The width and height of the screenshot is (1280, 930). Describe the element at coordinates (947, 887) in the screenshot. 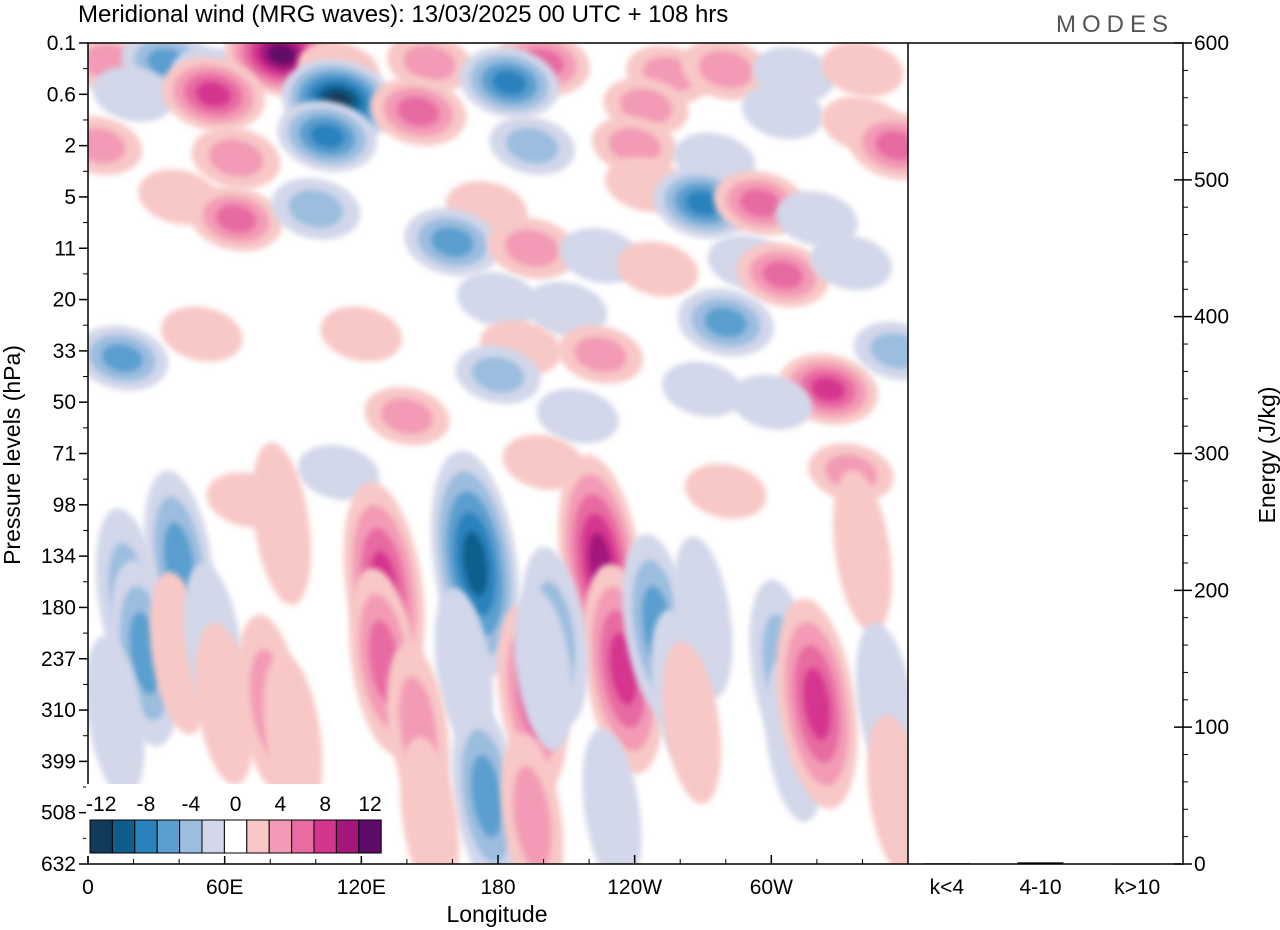

I see `energy-category-label: k<4` at that location.